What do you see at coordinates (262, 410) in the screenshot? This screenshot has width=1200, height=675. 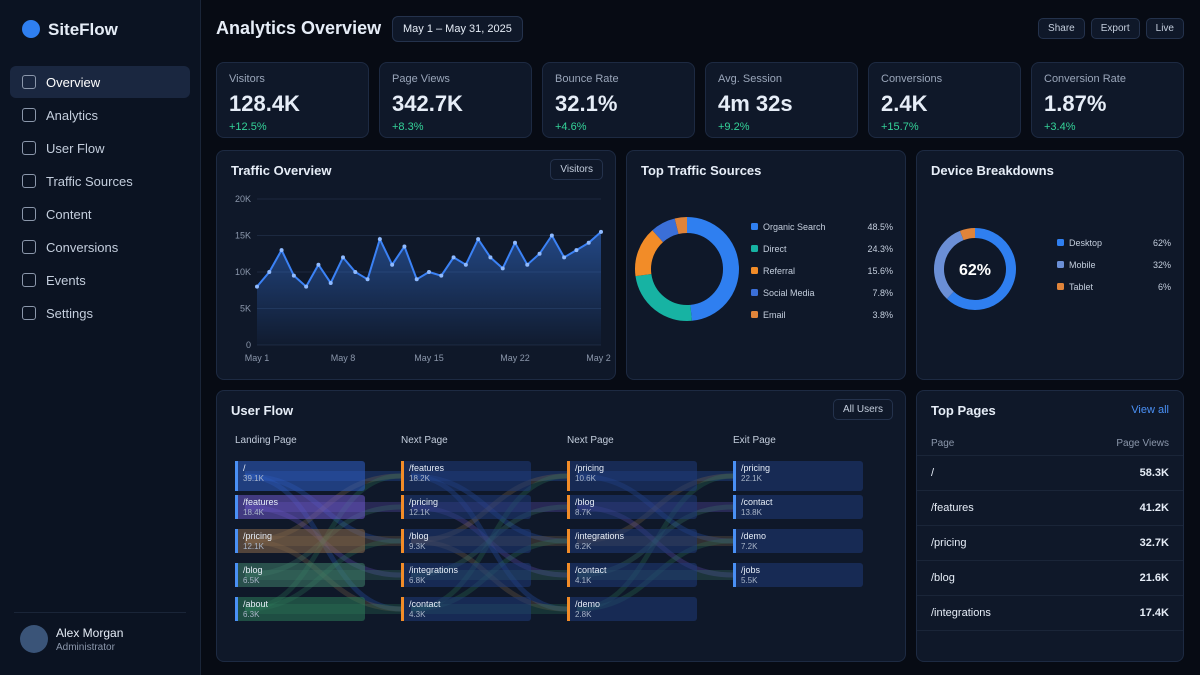 I see `card-title: User Flow` at bounding box center [262, 410].